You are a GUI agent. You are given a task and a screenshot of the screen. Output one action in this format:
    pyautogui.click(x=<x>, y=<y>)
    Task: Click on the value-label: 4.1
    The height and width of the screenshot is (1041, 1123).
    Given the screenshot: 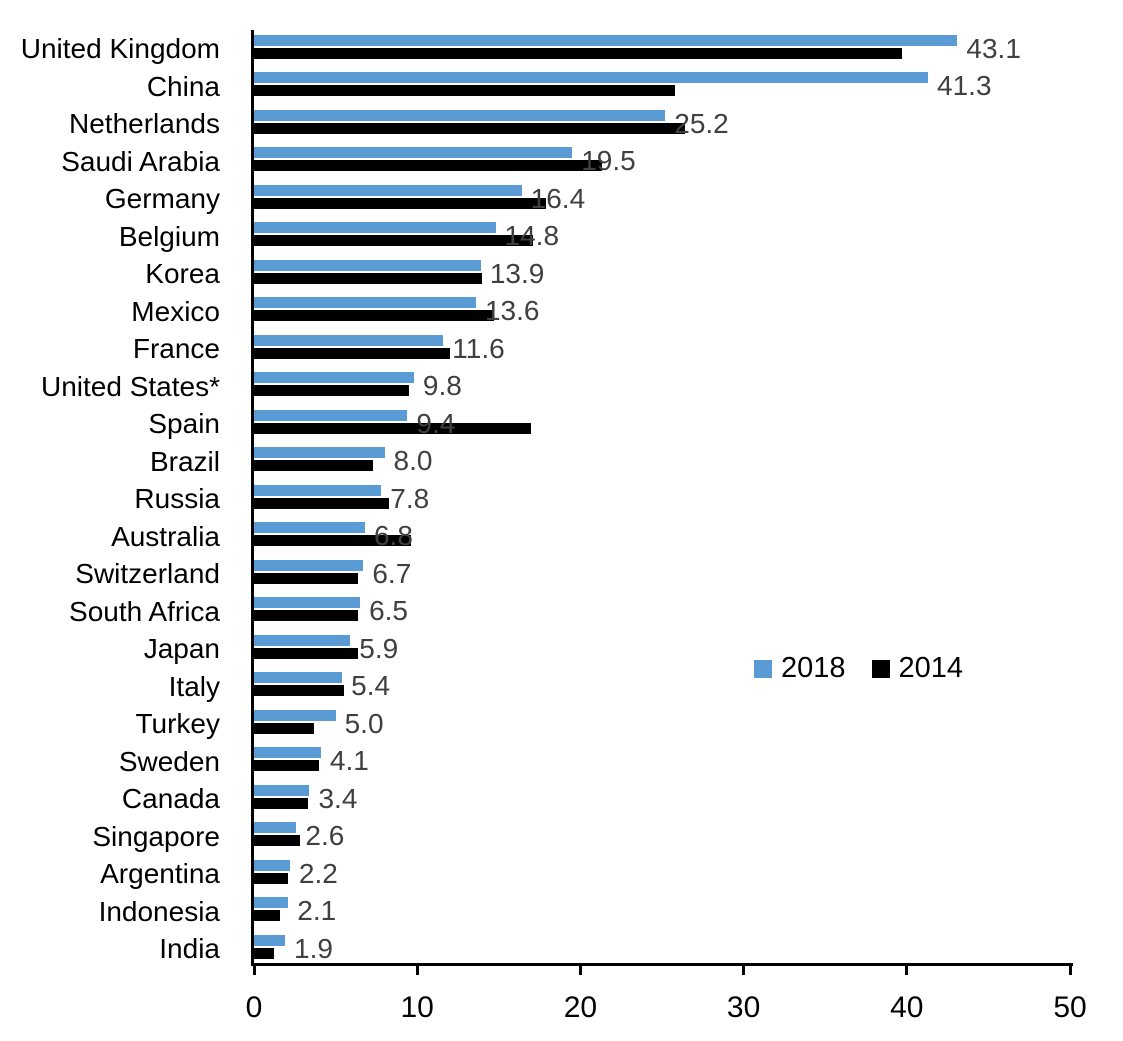 What is the action you would take?
    pyautogui.click(x=349, y=761)
    